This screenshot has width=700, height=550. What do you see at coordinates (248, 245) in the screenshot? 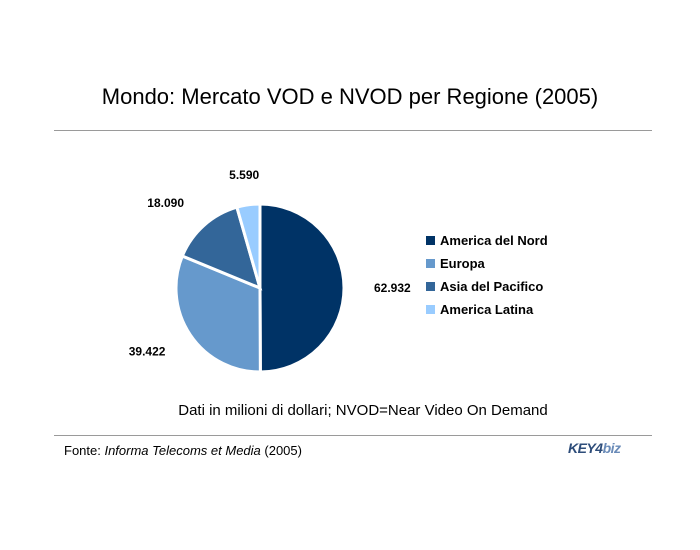
I see `pie-slice-america-latina` at bounding box center [248, 245].